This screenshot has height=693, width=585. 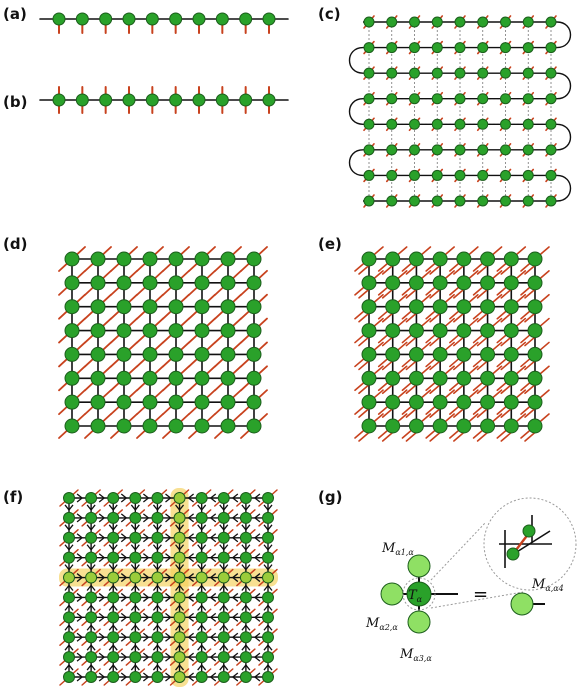 What do you see at coordinates (522, 604) in the screenshot?
I see `result-tensor` at bounding box center [522, 604].